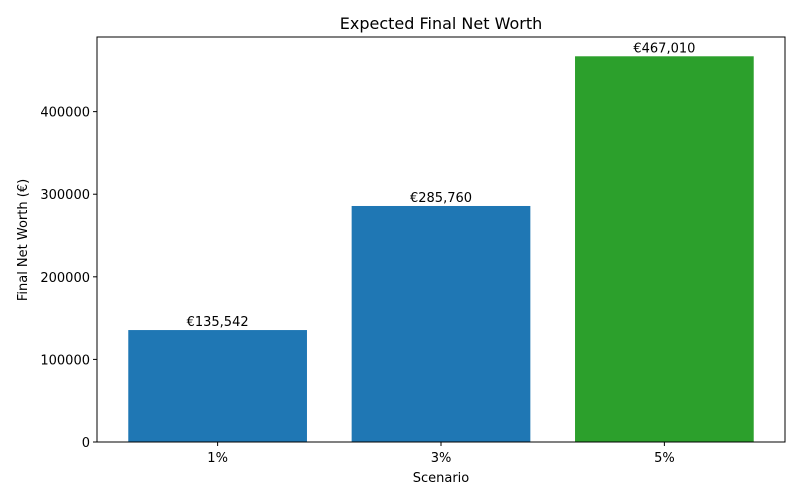  Describe the element at coordinates (86, 443) in the screenshot. I see `y-tick-label: 0` at that location.